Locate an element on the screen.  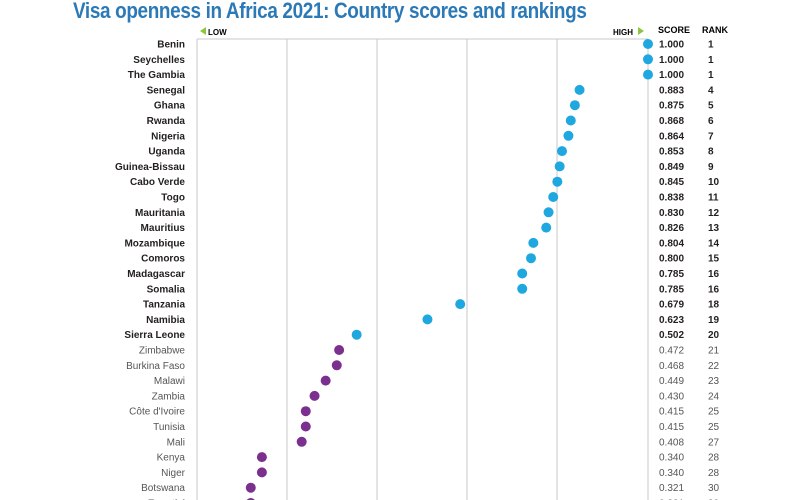
country-label: Guinea-Bissau is located at coordinates (150, 167).